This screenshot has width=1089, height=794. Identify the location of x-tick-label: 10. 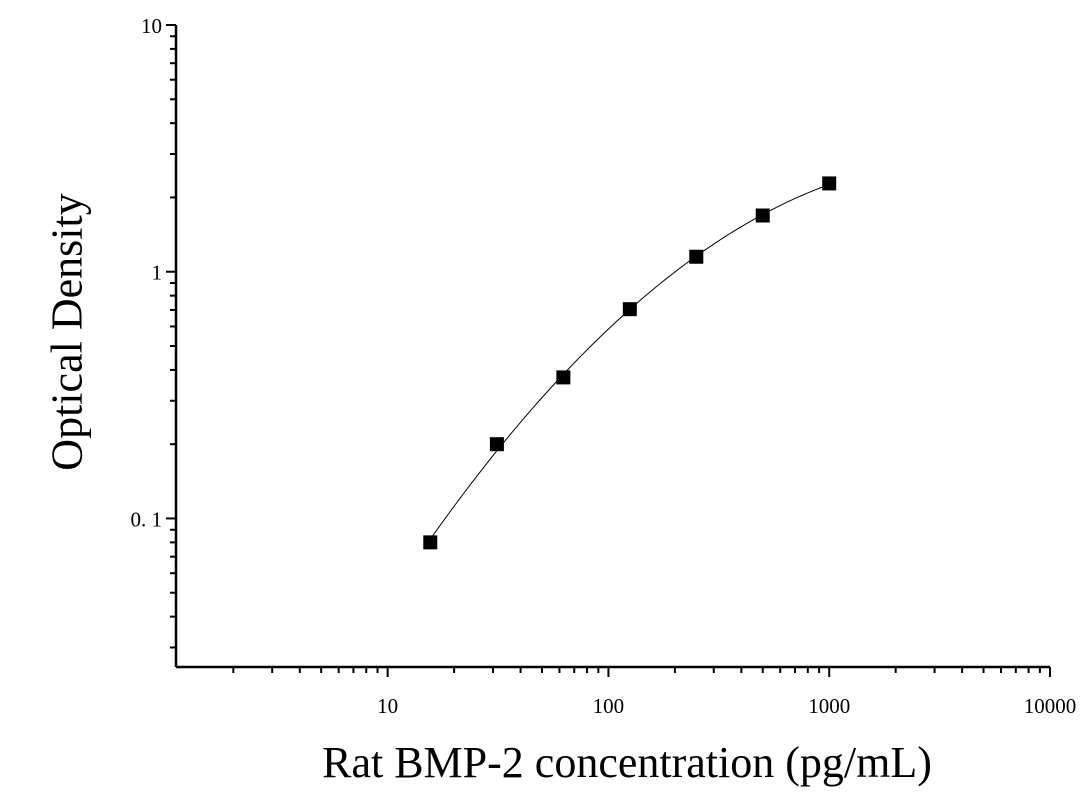
(387, 706).